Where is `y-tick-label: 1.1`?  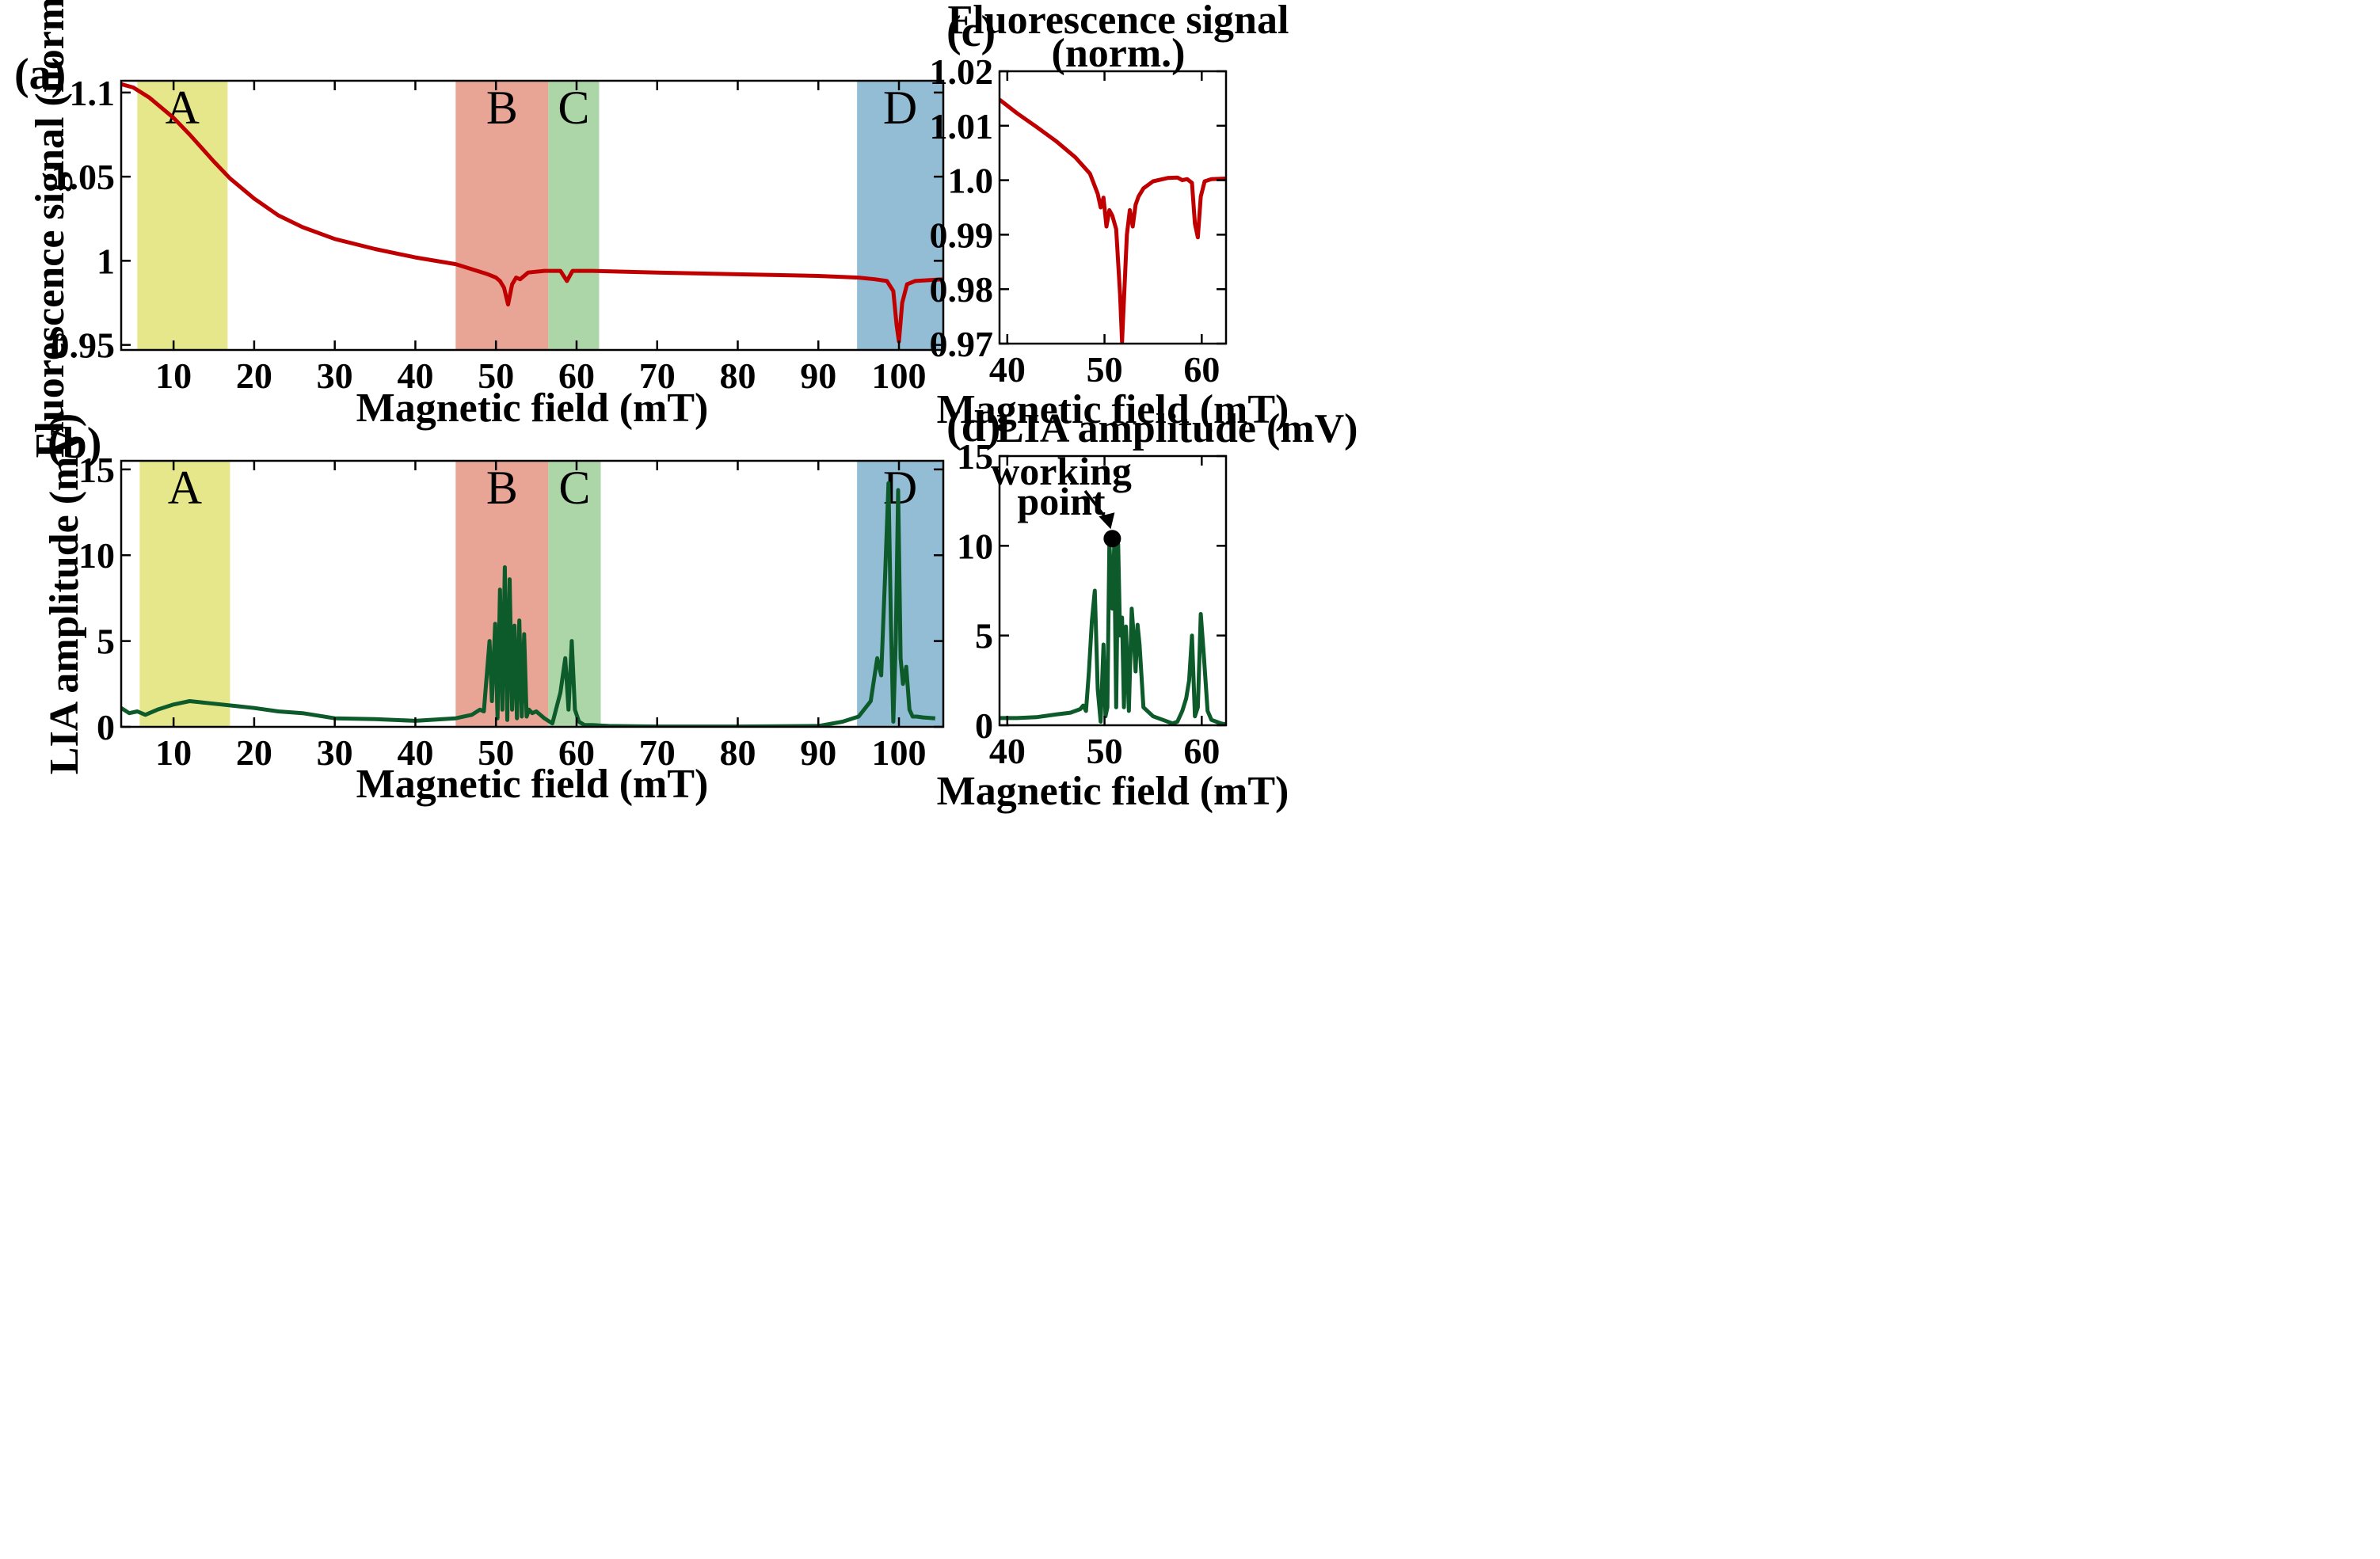 y-tick-label: 1.1 is located at coordinates (93, 93).